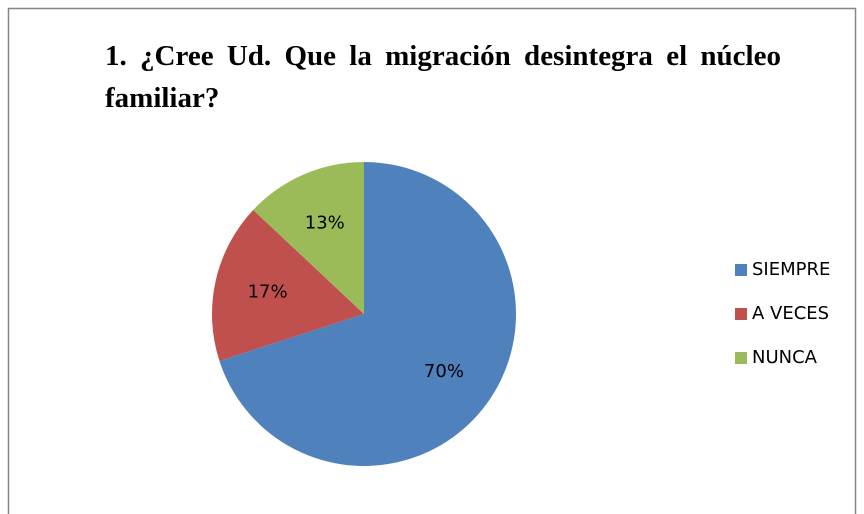 The height and width of the screenshot is (514, 864). What do you see at coordinates (325, 222) in the screenshot?
I see `data-label: 13%` at bounding box center [325, 222].